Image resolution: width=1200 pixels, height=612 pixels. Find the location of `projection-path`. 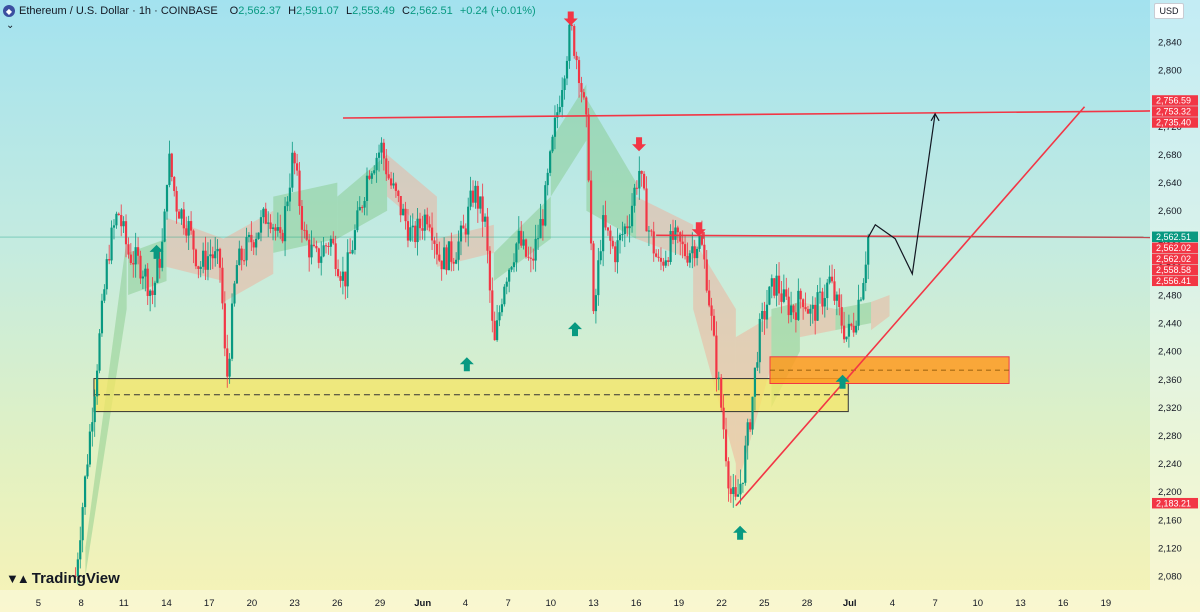

projection-path is located at coordinates (901, 194).